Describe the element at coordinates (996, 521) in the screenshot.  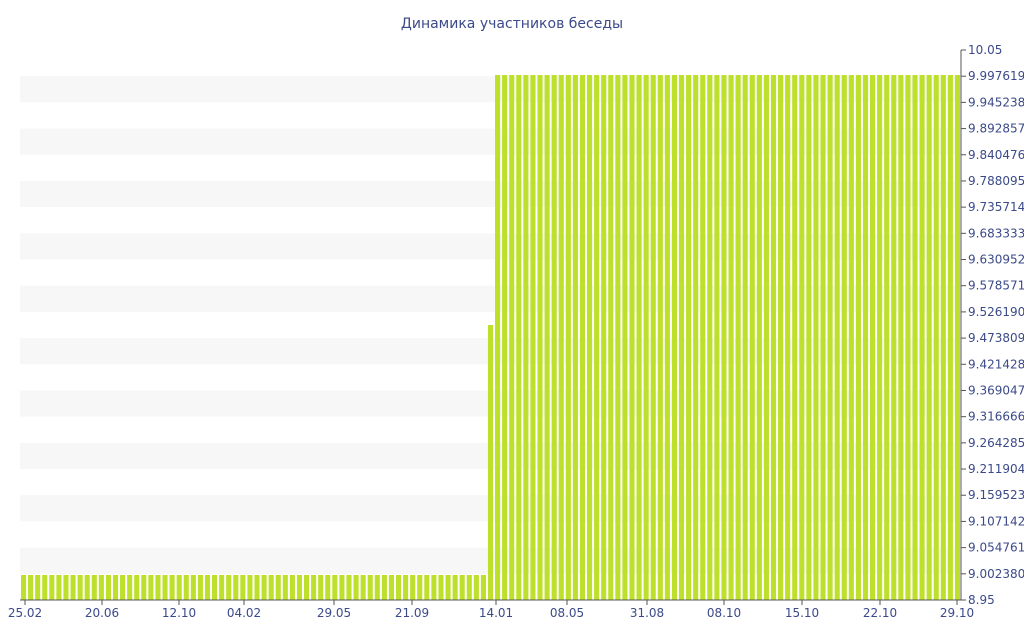
I see `y-tick-label: 9.107142` at that location.